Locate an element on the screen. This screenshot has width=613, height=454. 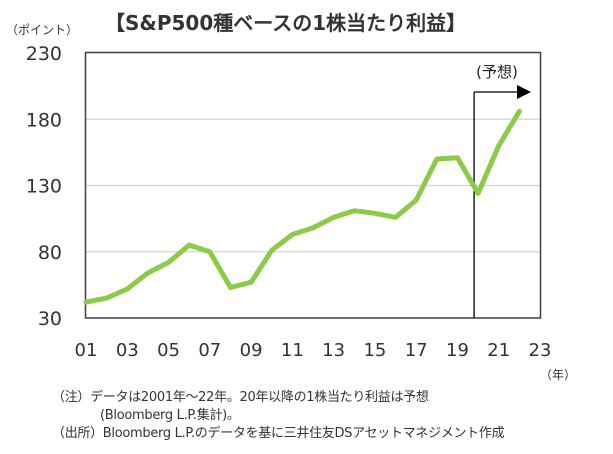
y-tick-label: 80 is located at coordinates (50, 253).